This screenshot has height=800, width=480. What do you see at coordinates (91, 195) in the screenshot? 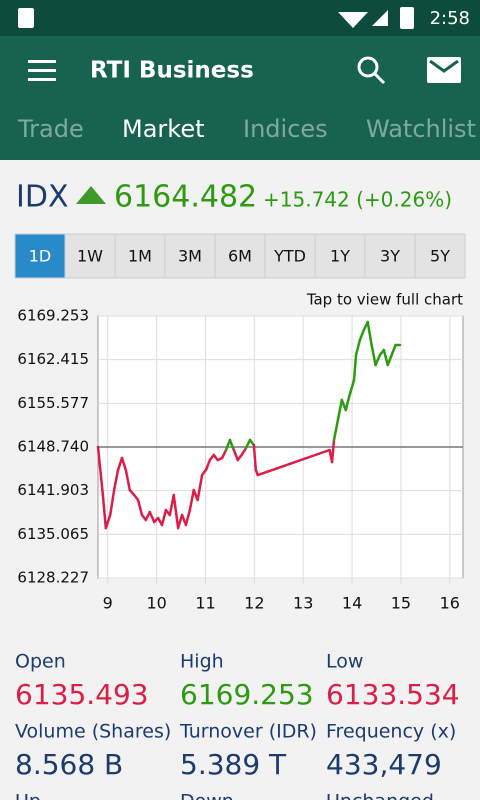
I see `up-icon` at bounding box center [91, 195].